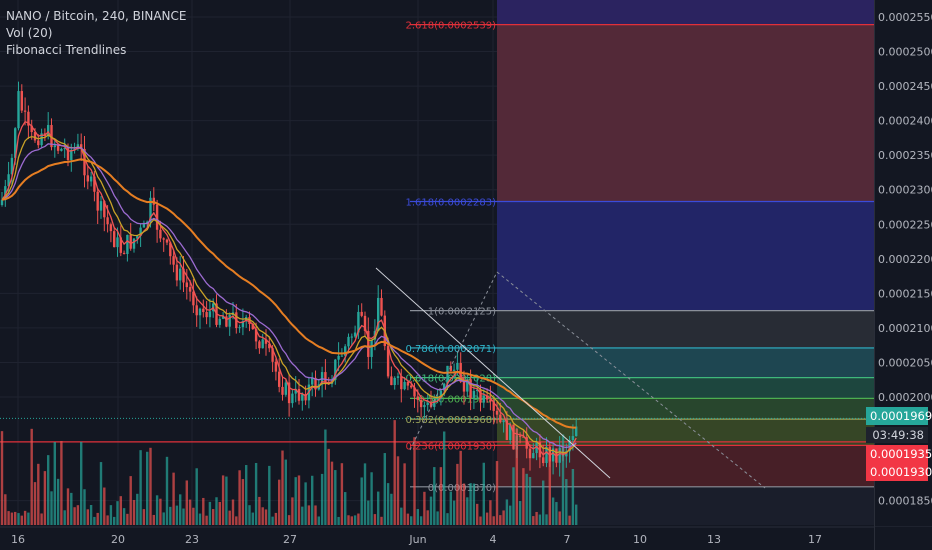 The width and height of the screenshot is (932, 550). What do you see at coordinates (192, 539) in the screenshot?
I see `time-tick-label: 23` at bounding box center [192, 539].